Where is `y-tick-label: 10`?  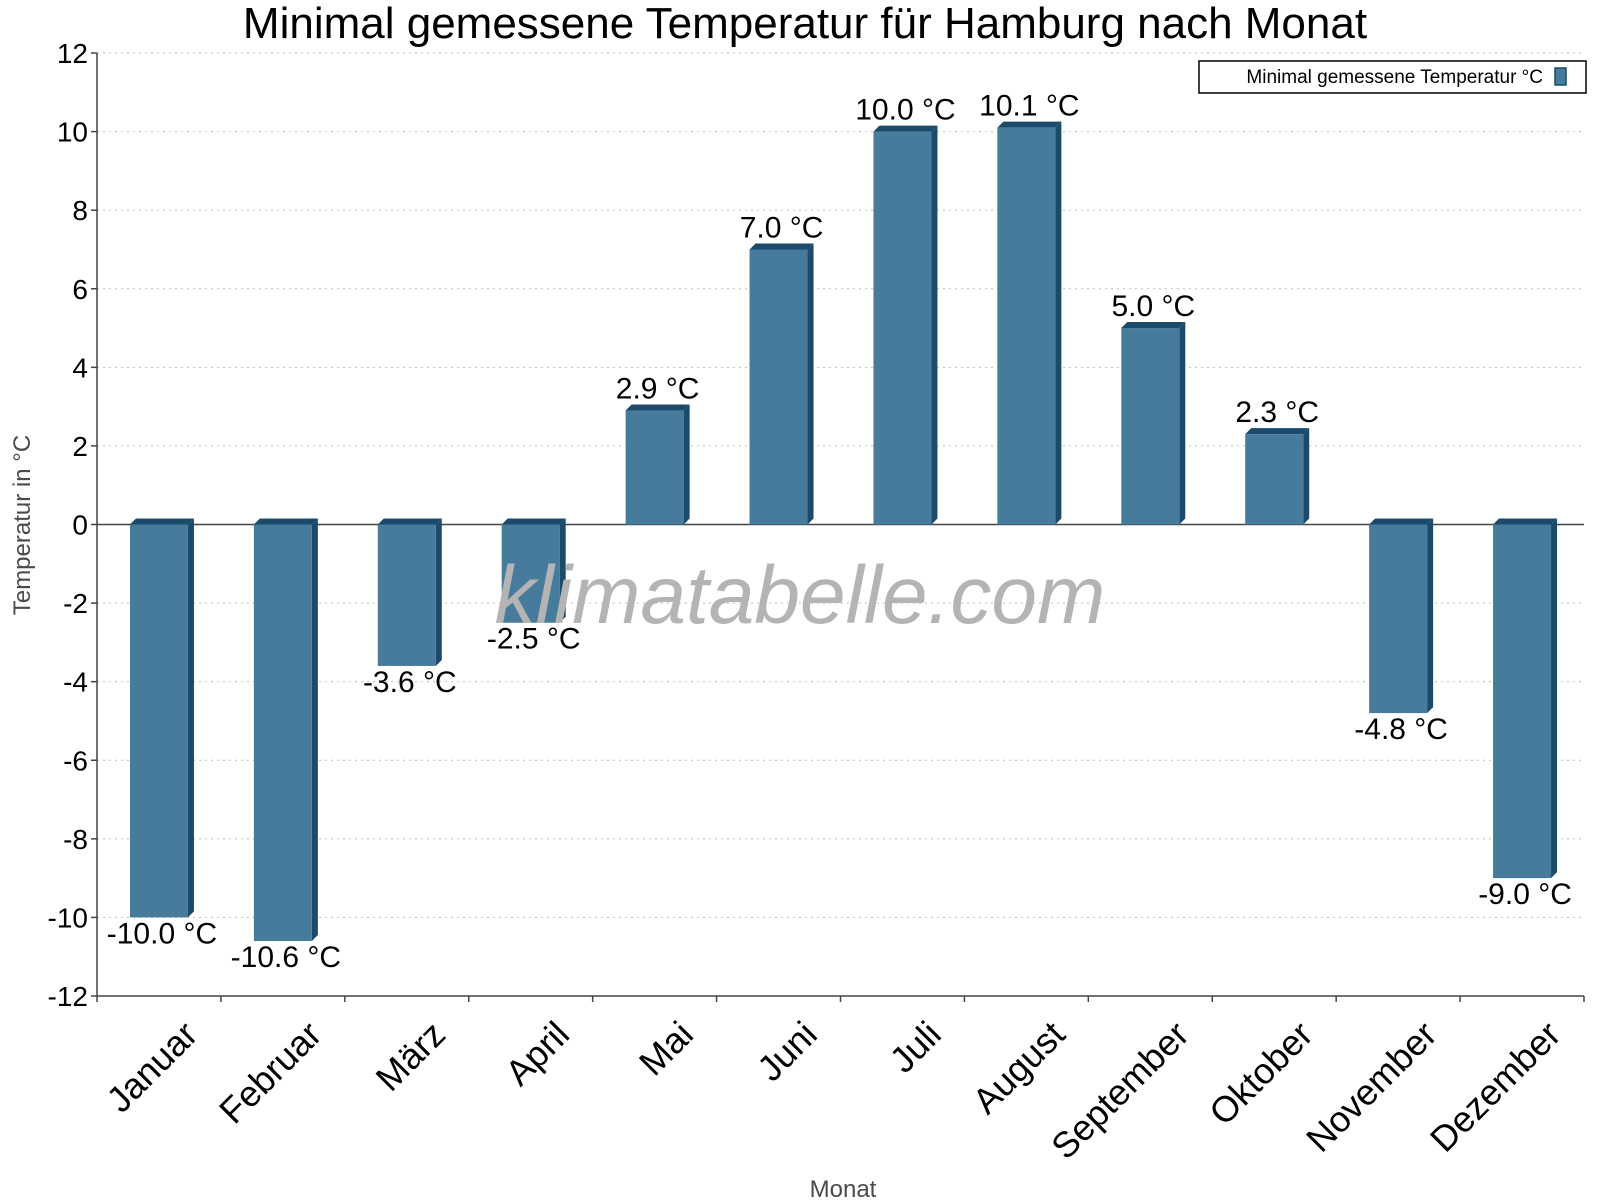
y-tick-label: 10 is located at coordinates (72, 132).